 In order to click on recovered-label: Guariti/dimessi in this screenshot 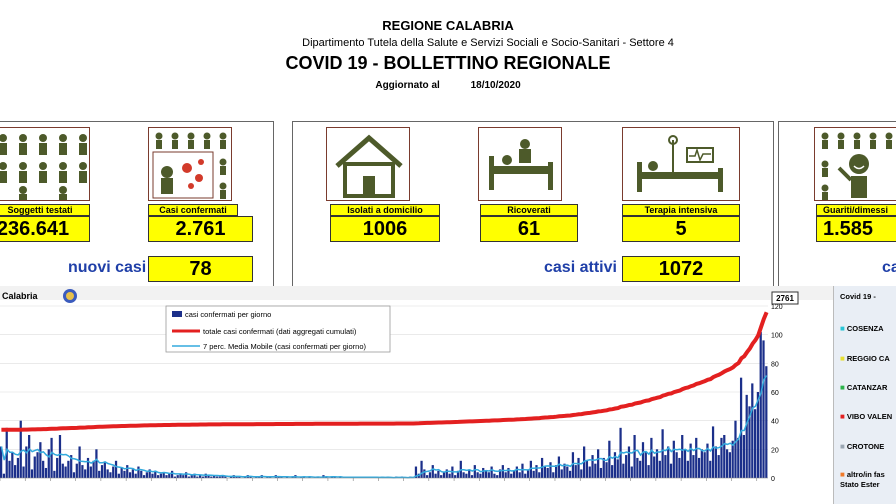, I will do `click(856, 210)`.